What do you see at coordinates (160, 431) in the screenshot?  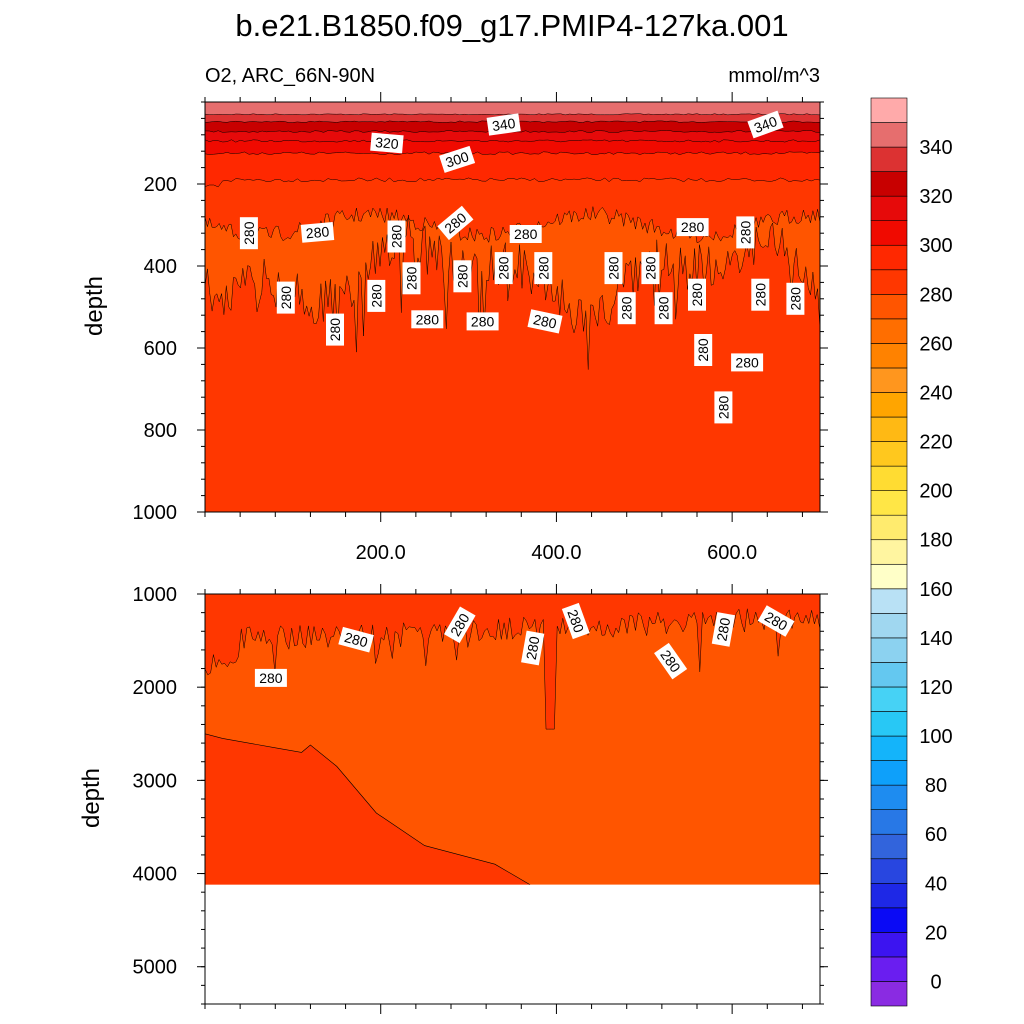 I see `y-tick-label: 800` at bounding box center [160, 431].